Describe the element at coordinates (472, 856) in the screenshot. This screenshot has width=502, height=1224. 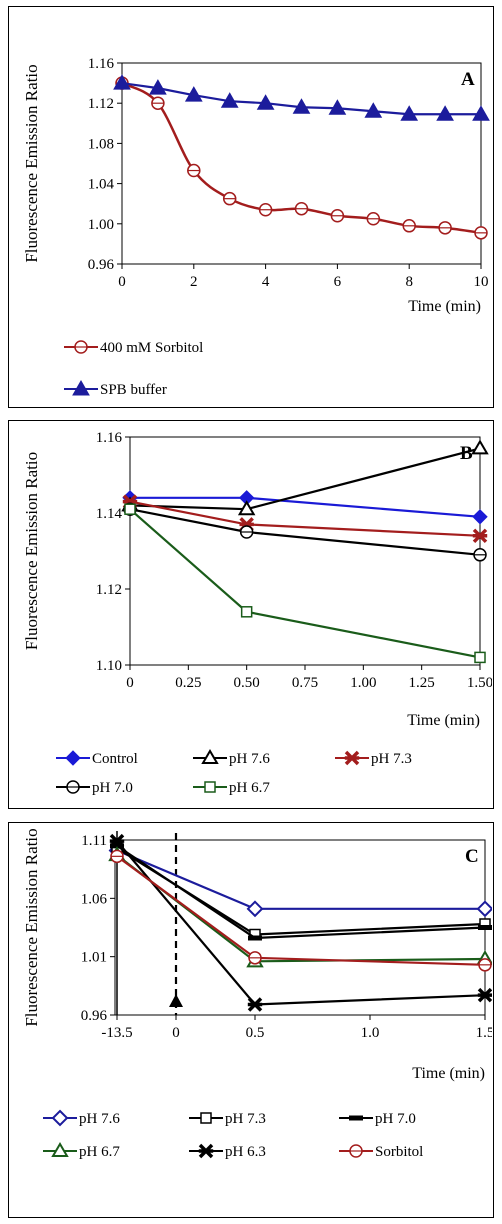
I see `panel-label: C` at that location.